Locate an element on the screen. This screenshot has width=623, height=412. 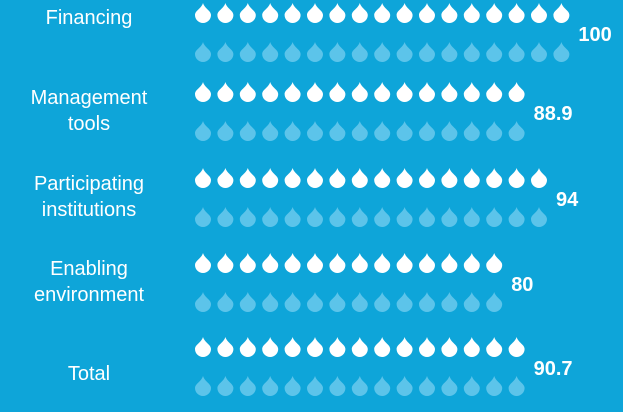
chart-row: Enabling environment 80 is located at coordinates (283, 282).